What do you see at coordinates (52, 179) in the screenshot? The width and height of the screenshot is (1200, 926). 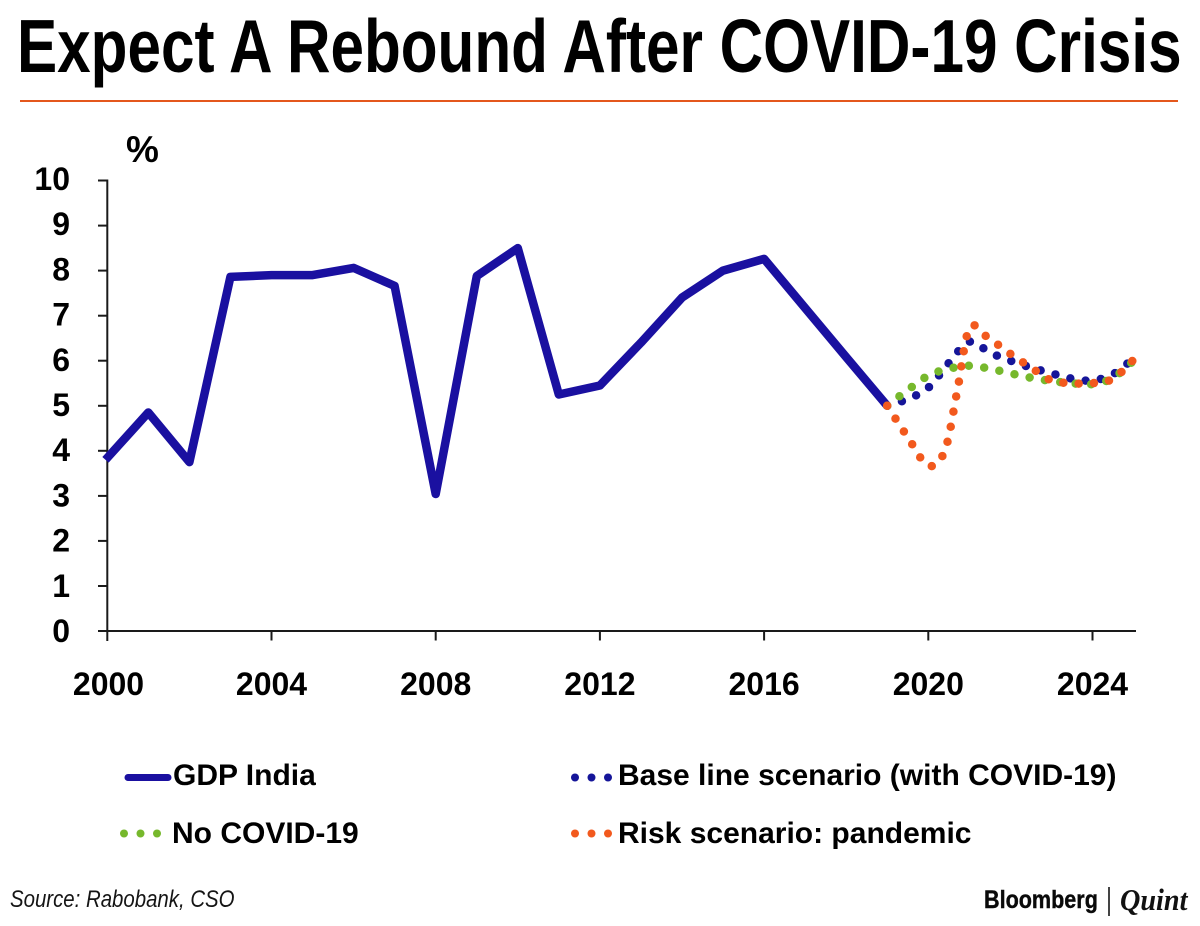 I see `svg-text: 10` at bounding box center [52, 179].